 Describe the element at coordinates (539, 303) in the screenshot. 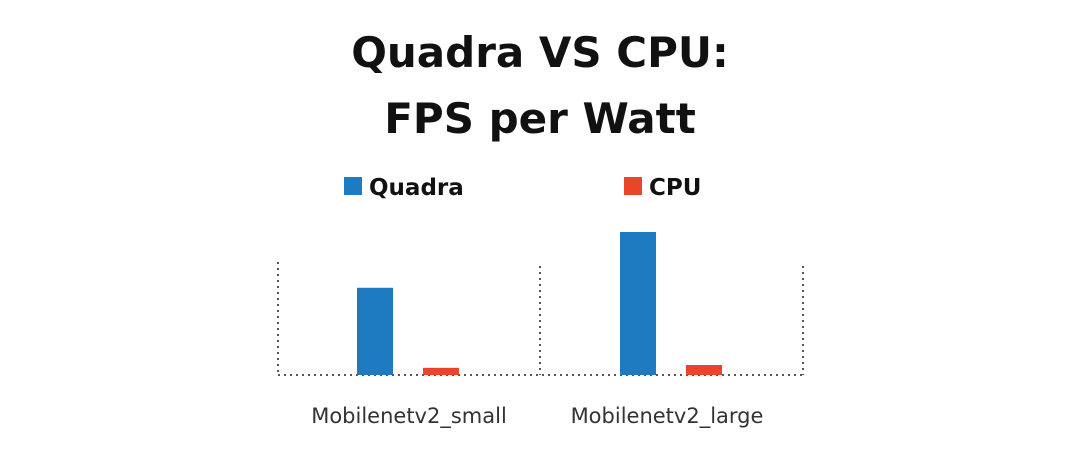

I see `bars` at that location.